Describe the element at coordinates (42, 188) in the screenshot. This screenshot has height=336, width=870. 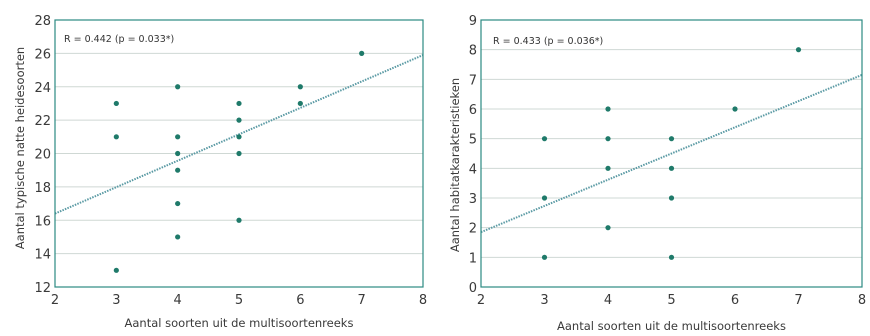
I see `y-tick-label: 18` at that location.